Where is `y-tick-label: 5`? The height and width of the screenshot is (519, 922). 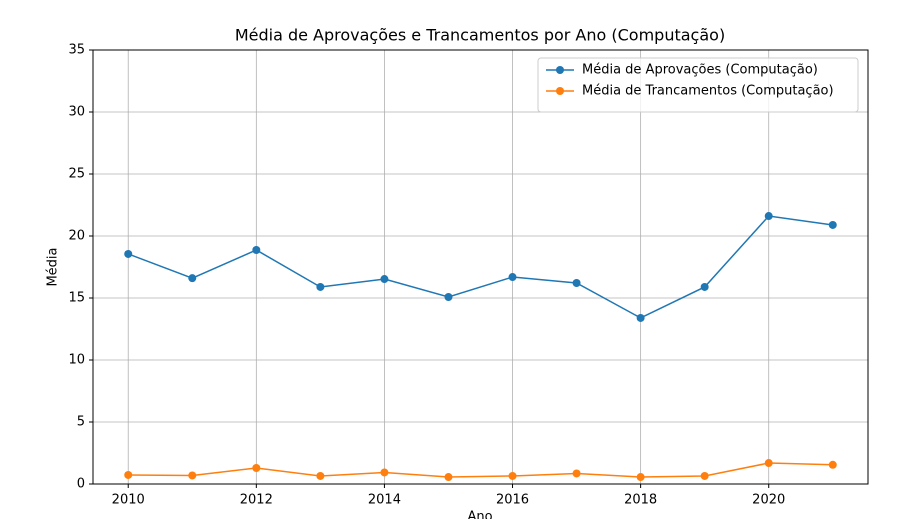
y-tick-label: 5 is located at coordinates (81, 422).